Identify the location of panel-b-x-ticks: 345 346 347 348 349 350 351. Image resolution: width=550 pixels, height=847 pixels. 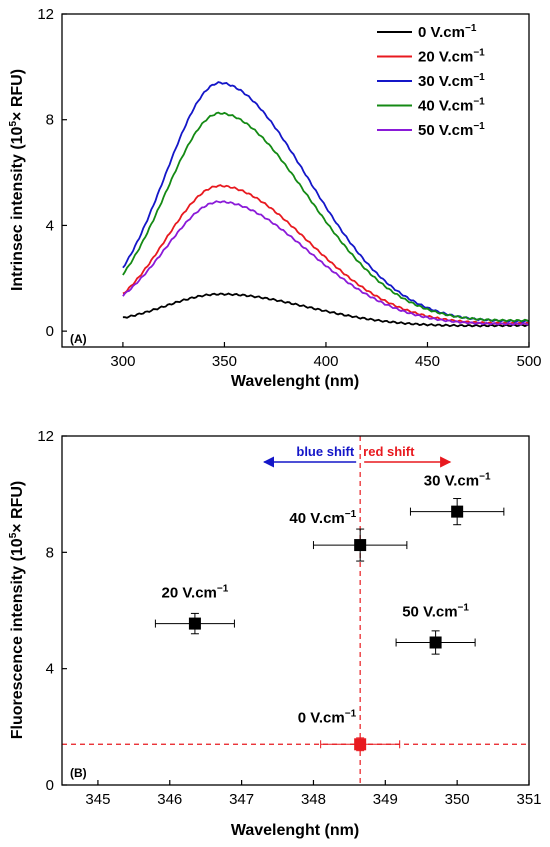
(313, 794).